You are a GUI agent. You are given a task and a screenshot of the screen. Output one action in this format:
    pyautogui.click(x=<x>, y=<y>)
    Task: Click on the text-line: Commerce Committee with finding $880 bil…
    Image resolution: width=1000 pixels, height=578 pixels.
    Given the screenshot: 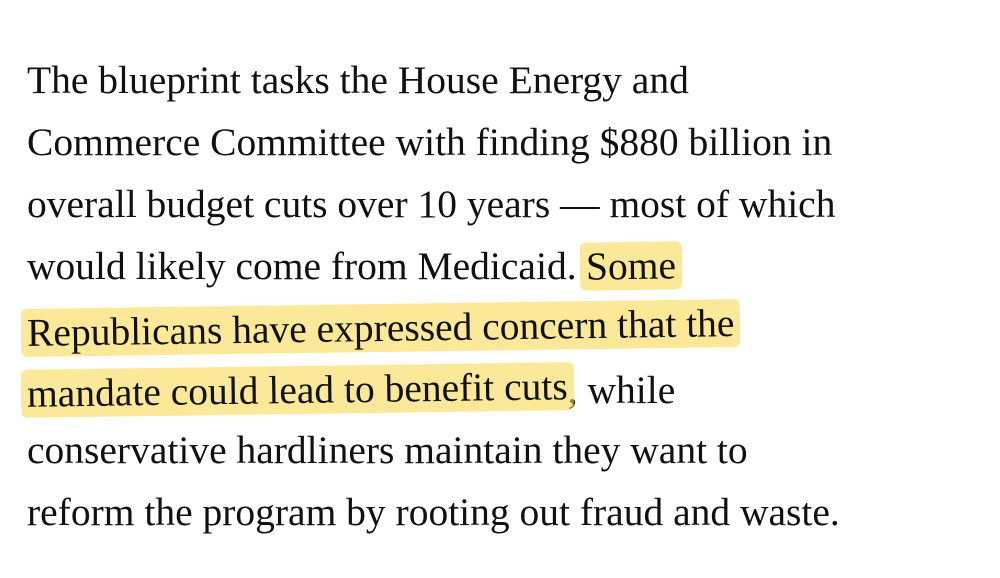 What is the action you would take?
    pyautogui.click(x=429, y=142)
    